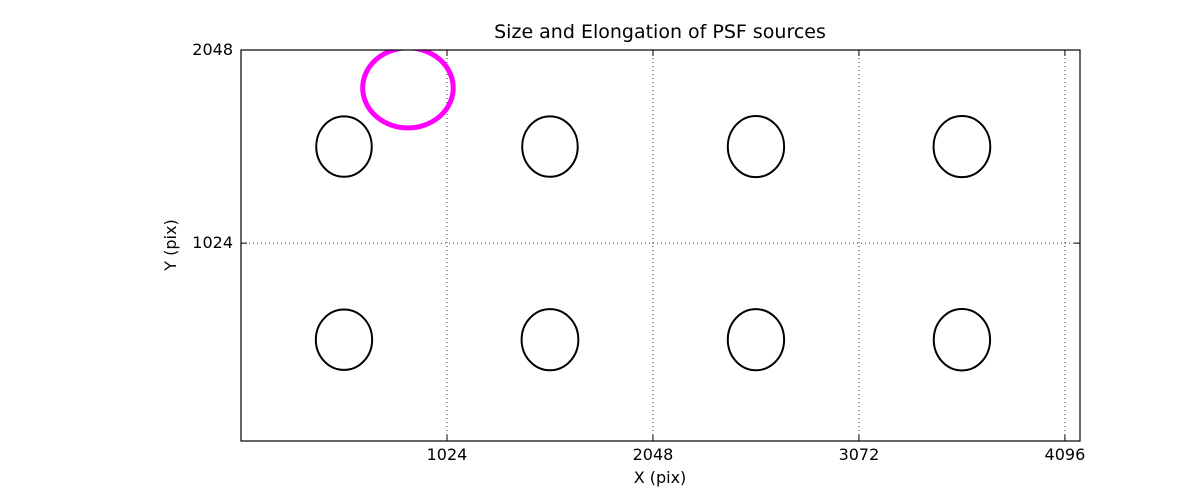 Image resolution: width=1200 pixels, height=494 pixels. What do you see at coordinates (660, 32) in the screenshot?
I see `chart-title: Size and Elongation of PSF sources` at bounding box center [660, 32].